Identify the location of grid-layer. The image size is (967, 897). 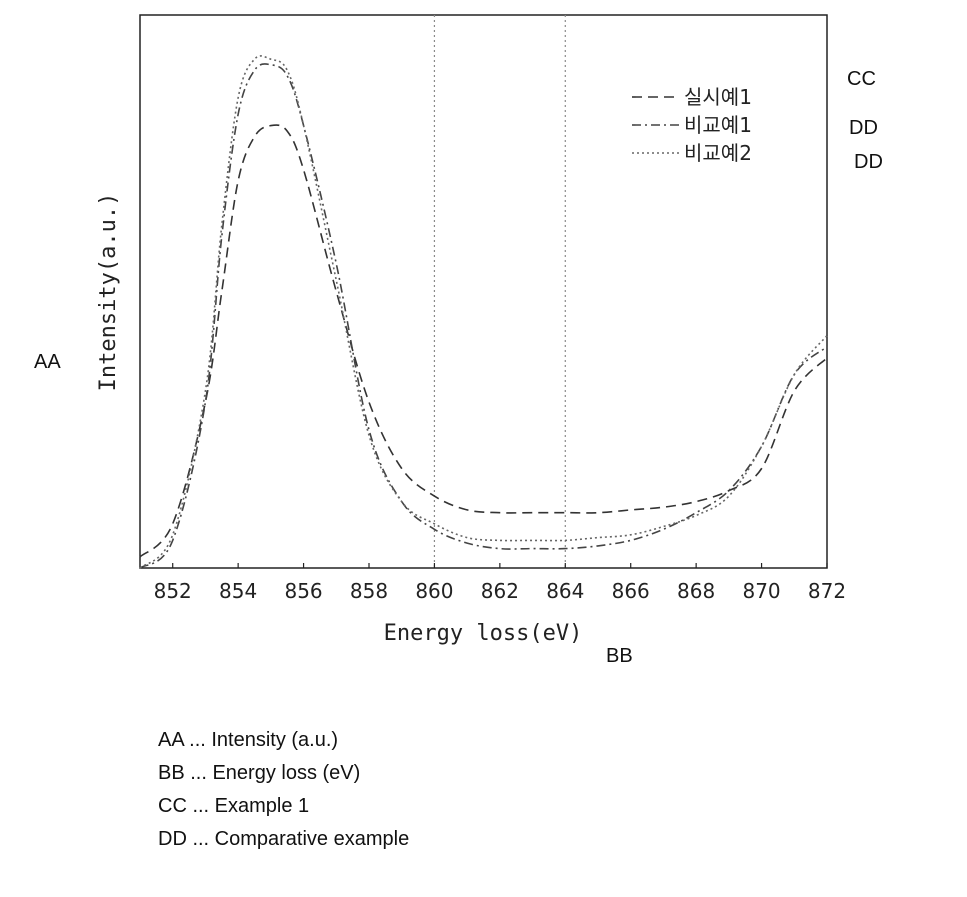
(499, 291).